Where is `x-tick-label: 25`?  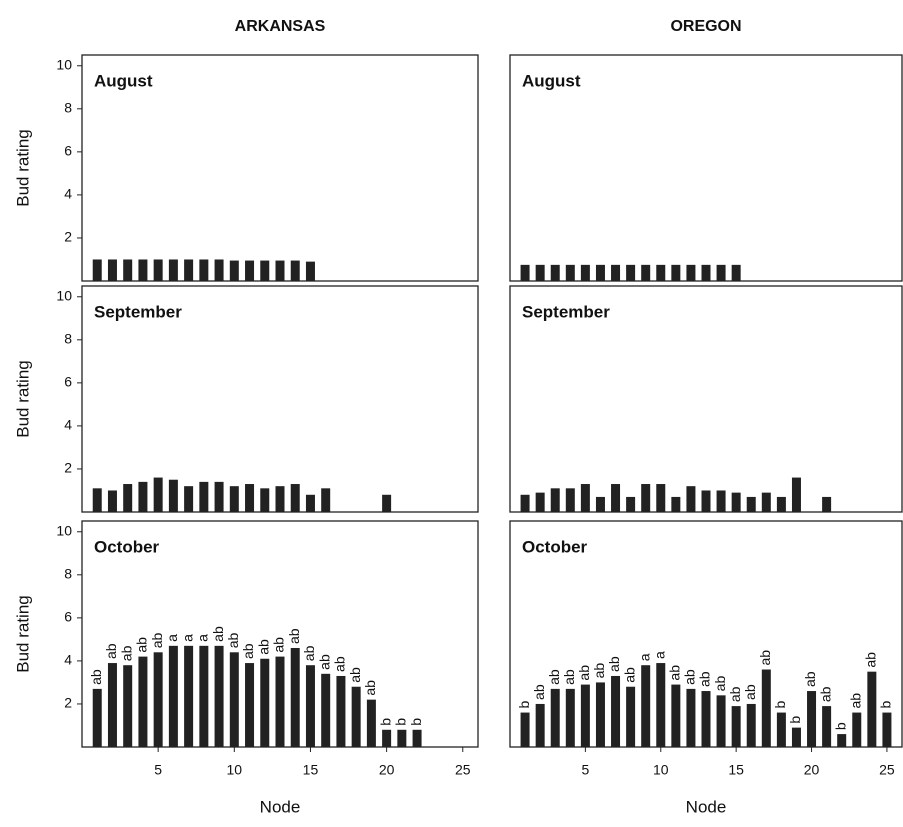 x-tick-label: 25 is located at coordinates (463, 770).